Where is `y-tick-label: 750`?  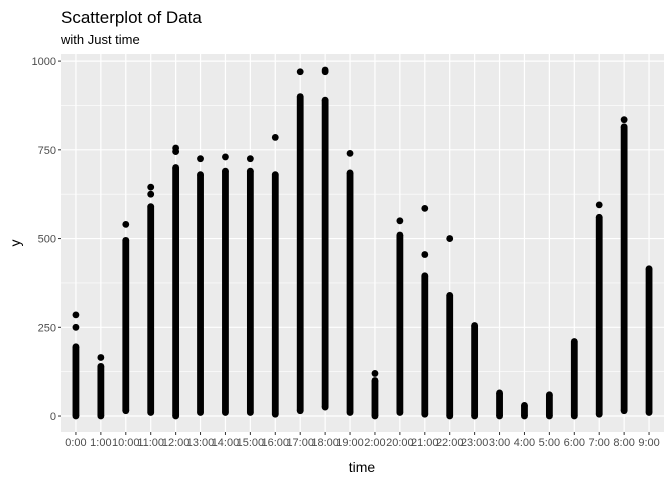 y-tick-label: 750 is located at coordinates (47, 151).